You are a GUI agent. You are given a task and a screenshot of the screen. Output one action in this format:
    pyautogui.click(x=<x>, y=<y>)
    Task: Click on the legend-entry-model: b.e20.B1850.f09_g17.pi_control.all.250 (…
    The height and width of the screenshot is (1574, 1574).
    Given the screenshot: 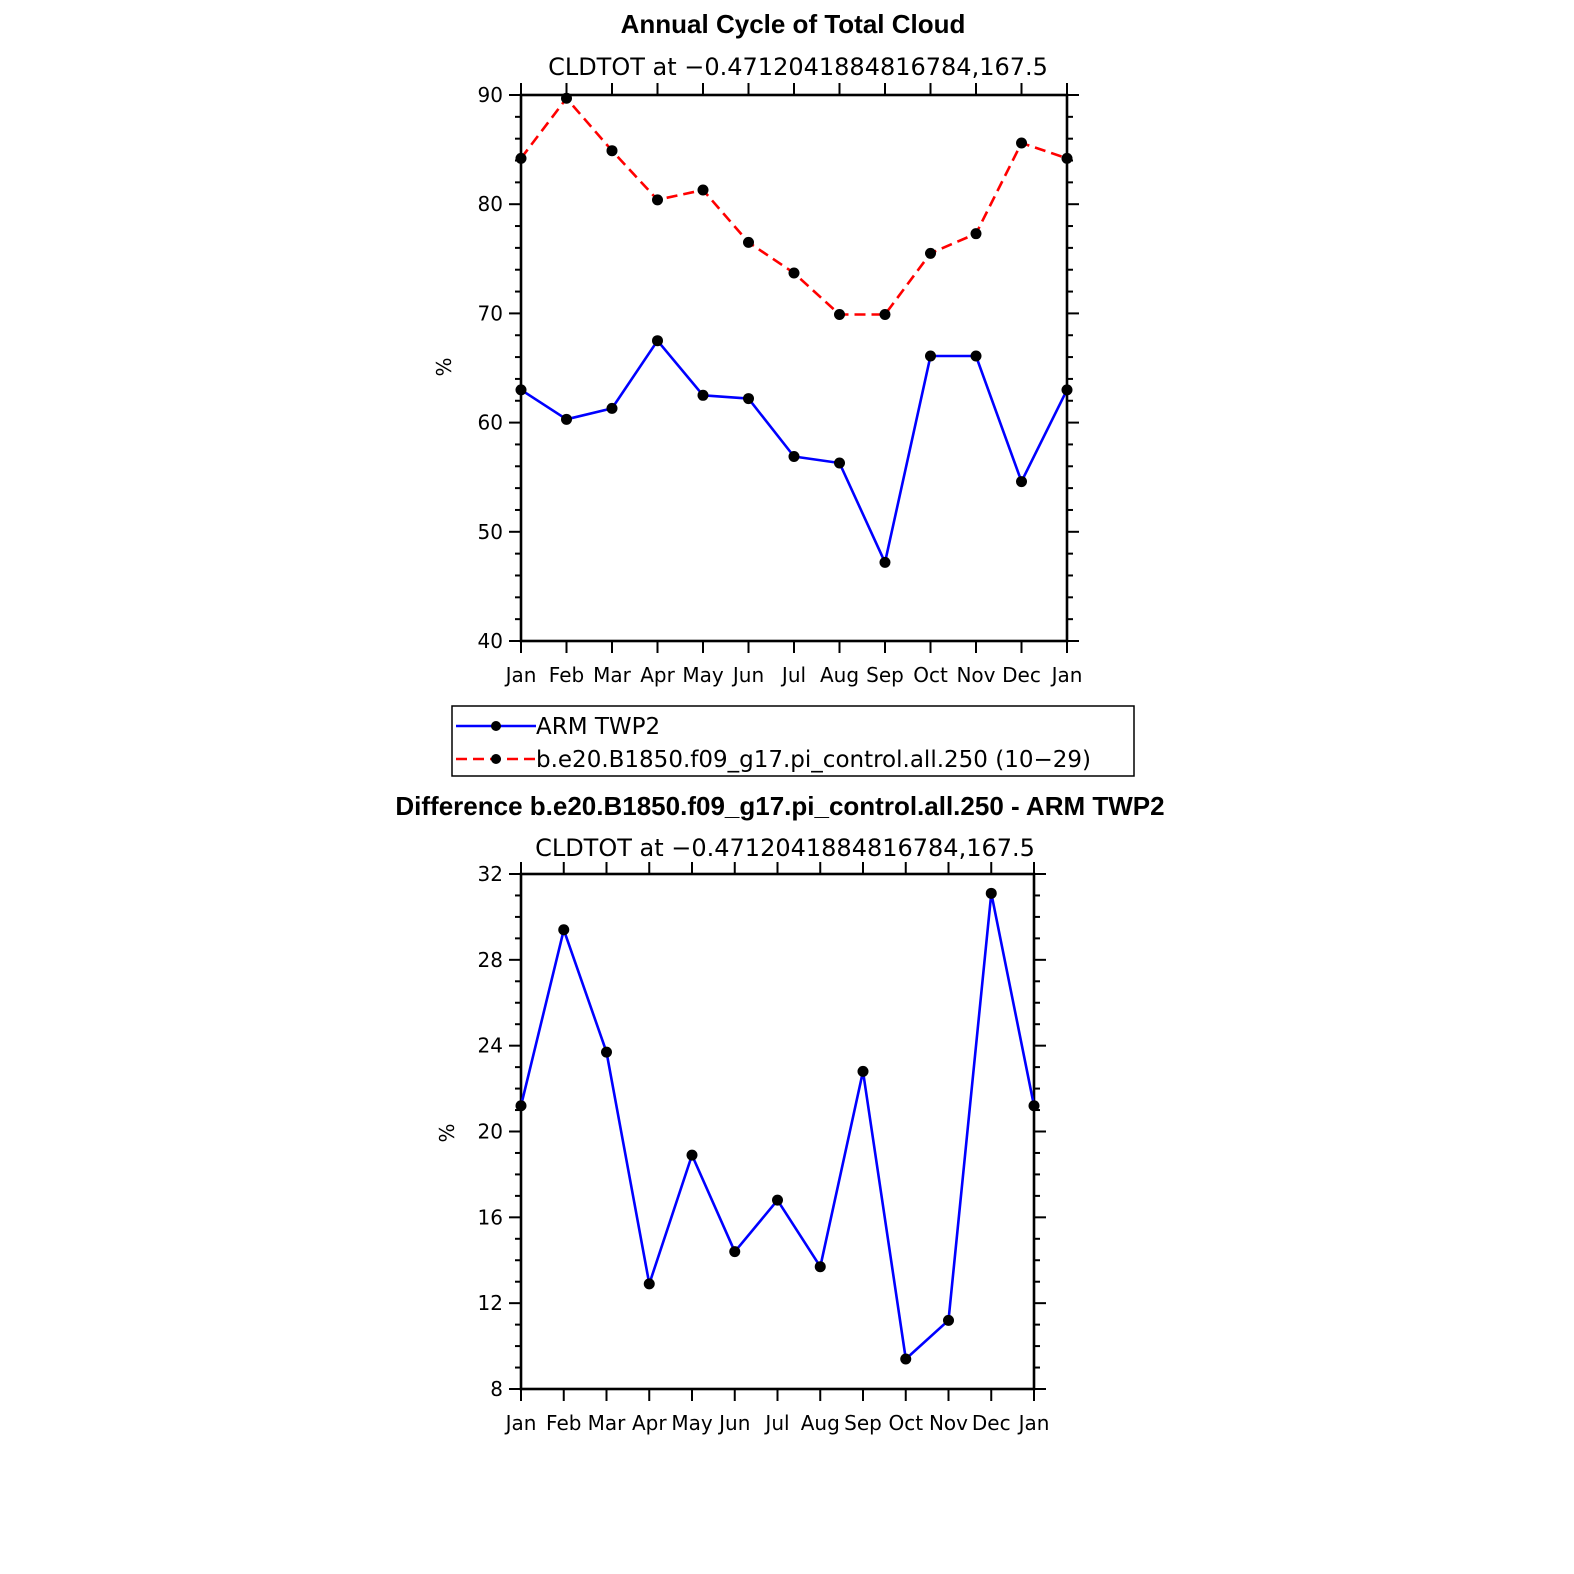 What is the action you would take?
    pyautogui.click(x=813, y=760)
    